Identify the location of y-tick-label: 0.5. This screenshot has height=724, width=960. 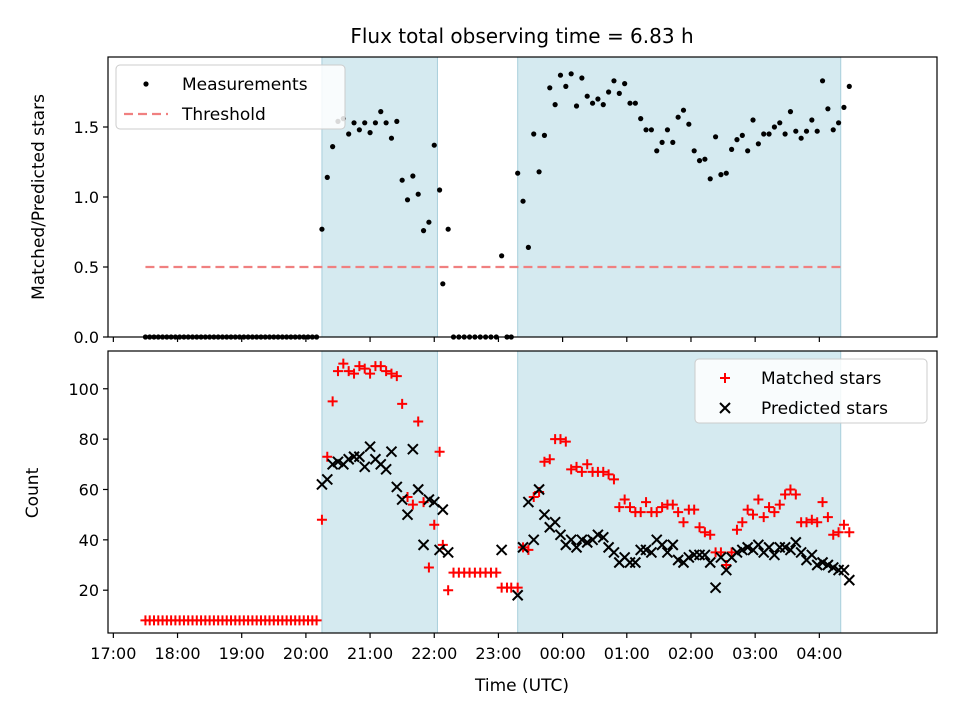
(86, 267).